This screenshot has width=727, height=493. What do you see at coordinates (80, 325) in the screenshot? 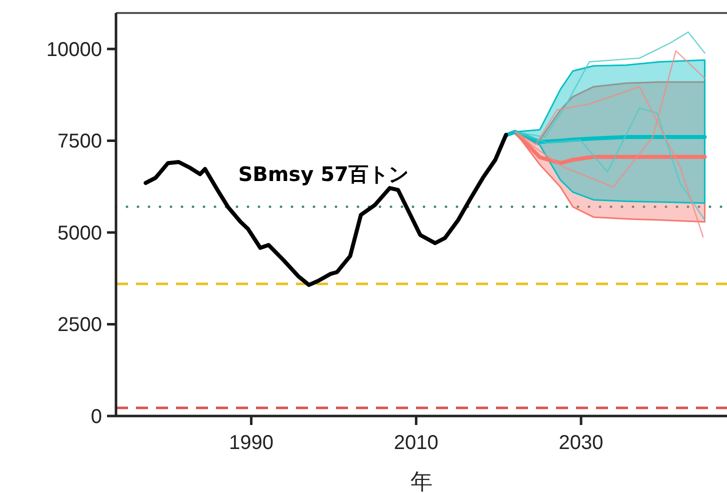
I see `y-tick-label: 2500` at bounding box center [80, 325].